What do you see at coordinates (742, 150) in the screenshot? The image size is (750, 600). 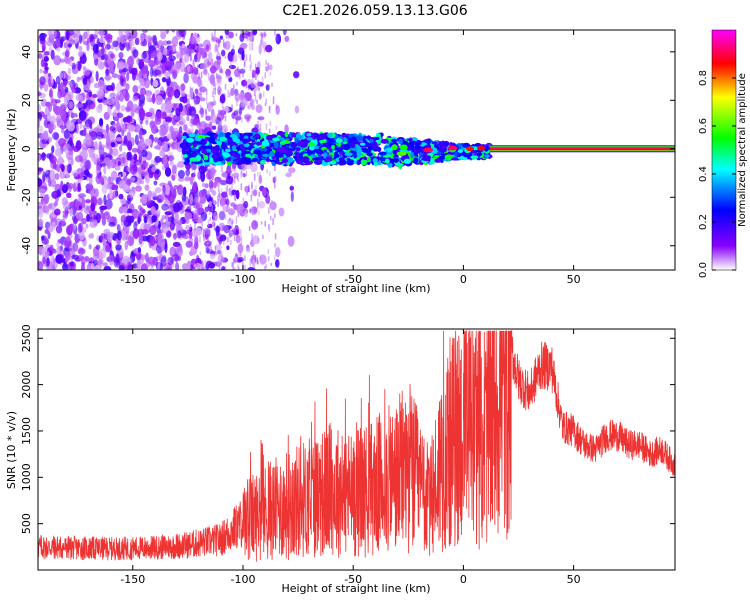 I see `colorbar-label: Normalized spectral amplitude` at bounding box center [742, 150].